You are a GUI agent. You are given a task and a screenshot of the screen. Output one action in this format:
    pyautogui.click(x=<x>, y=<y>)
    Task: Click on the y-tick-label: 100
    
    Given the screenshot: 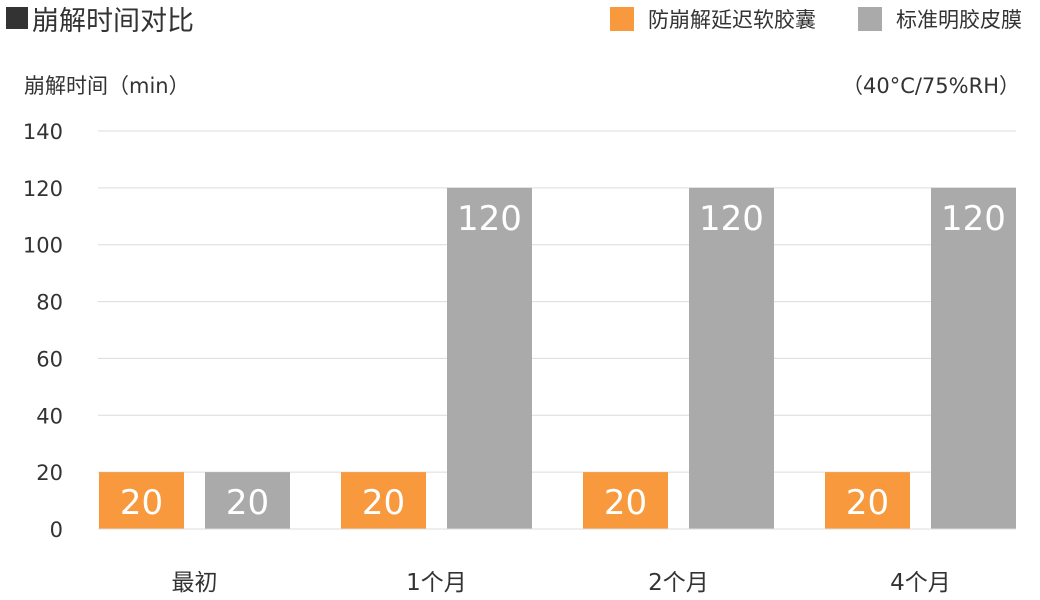 What is the action you would take?
    pyautogui.click(x=43, y=246)
    